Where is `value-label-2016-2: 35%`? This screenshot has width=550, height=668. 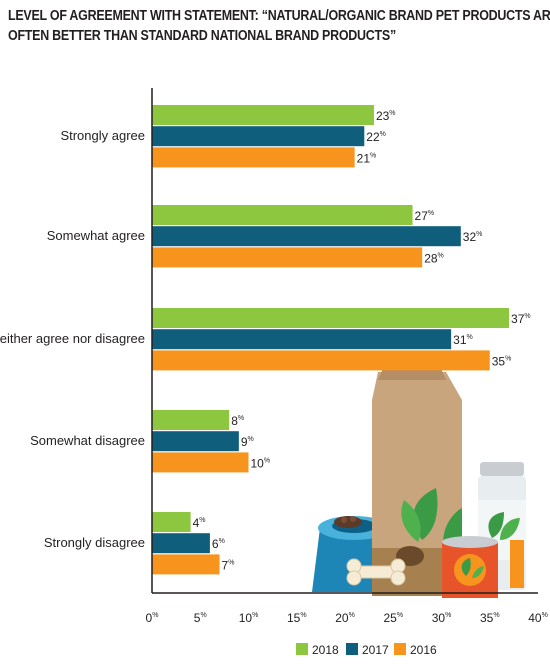 value-label-2016-2: 35% is located at coordinates (502, 361).